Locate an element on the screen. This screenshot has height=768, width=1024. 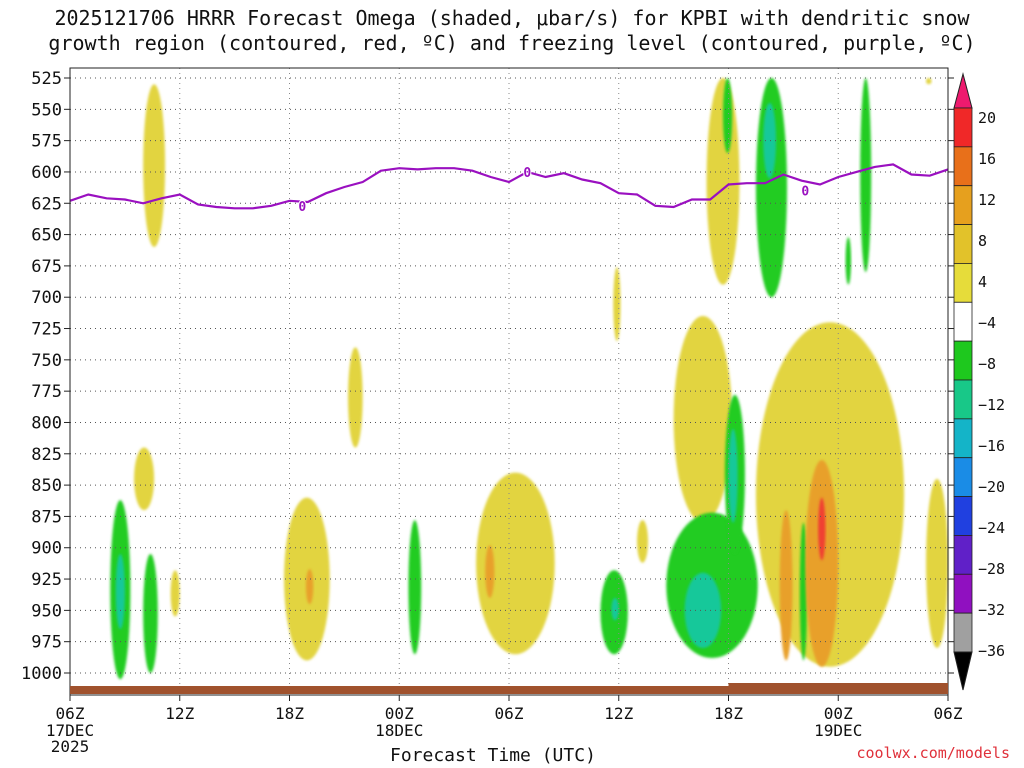
y-tick-label-625: 625 is located at coordinates (46, 204).